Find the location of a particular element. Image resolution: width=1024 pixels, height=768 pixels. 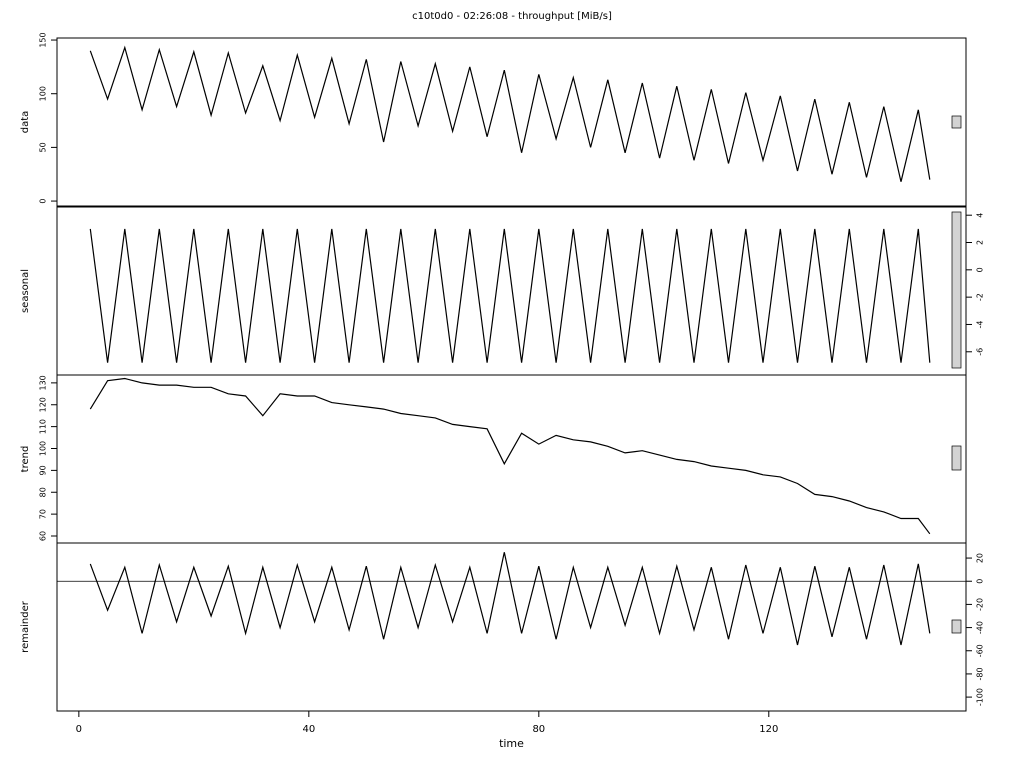

y-tick-label: -100 is located at coordinates (980, 697).